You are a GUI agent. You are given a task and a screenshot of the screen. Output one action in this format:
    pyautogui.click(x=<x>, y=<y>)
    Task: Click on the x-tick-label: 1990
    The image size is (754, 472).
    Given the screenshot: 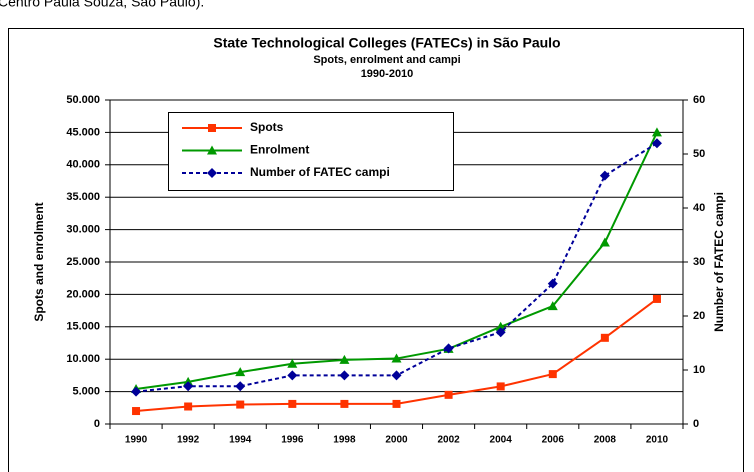 What is the action you would take?
    pyautogui.click(x=136, y=440)
    